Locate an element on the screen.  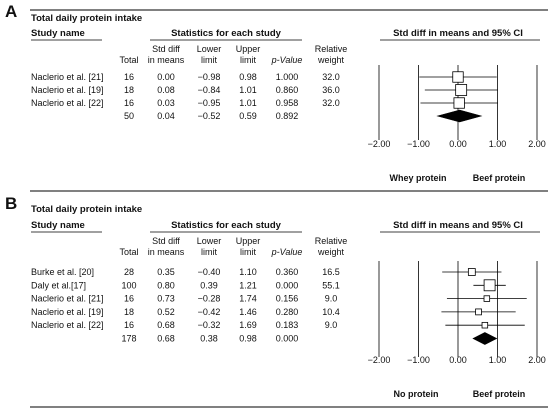
pooled-total-value: 178 is located at coordinates (128, 339).